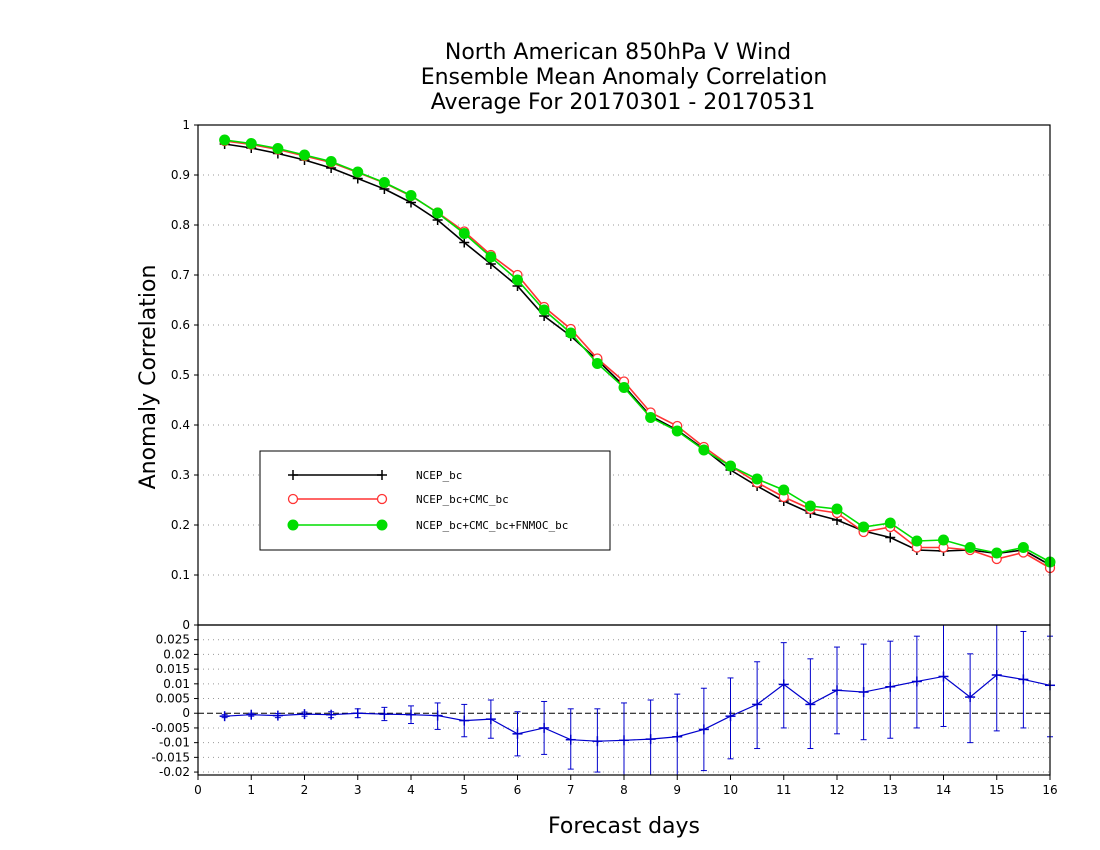  I want to click on main-y-tick-label: 0.6, so click(180, 325).